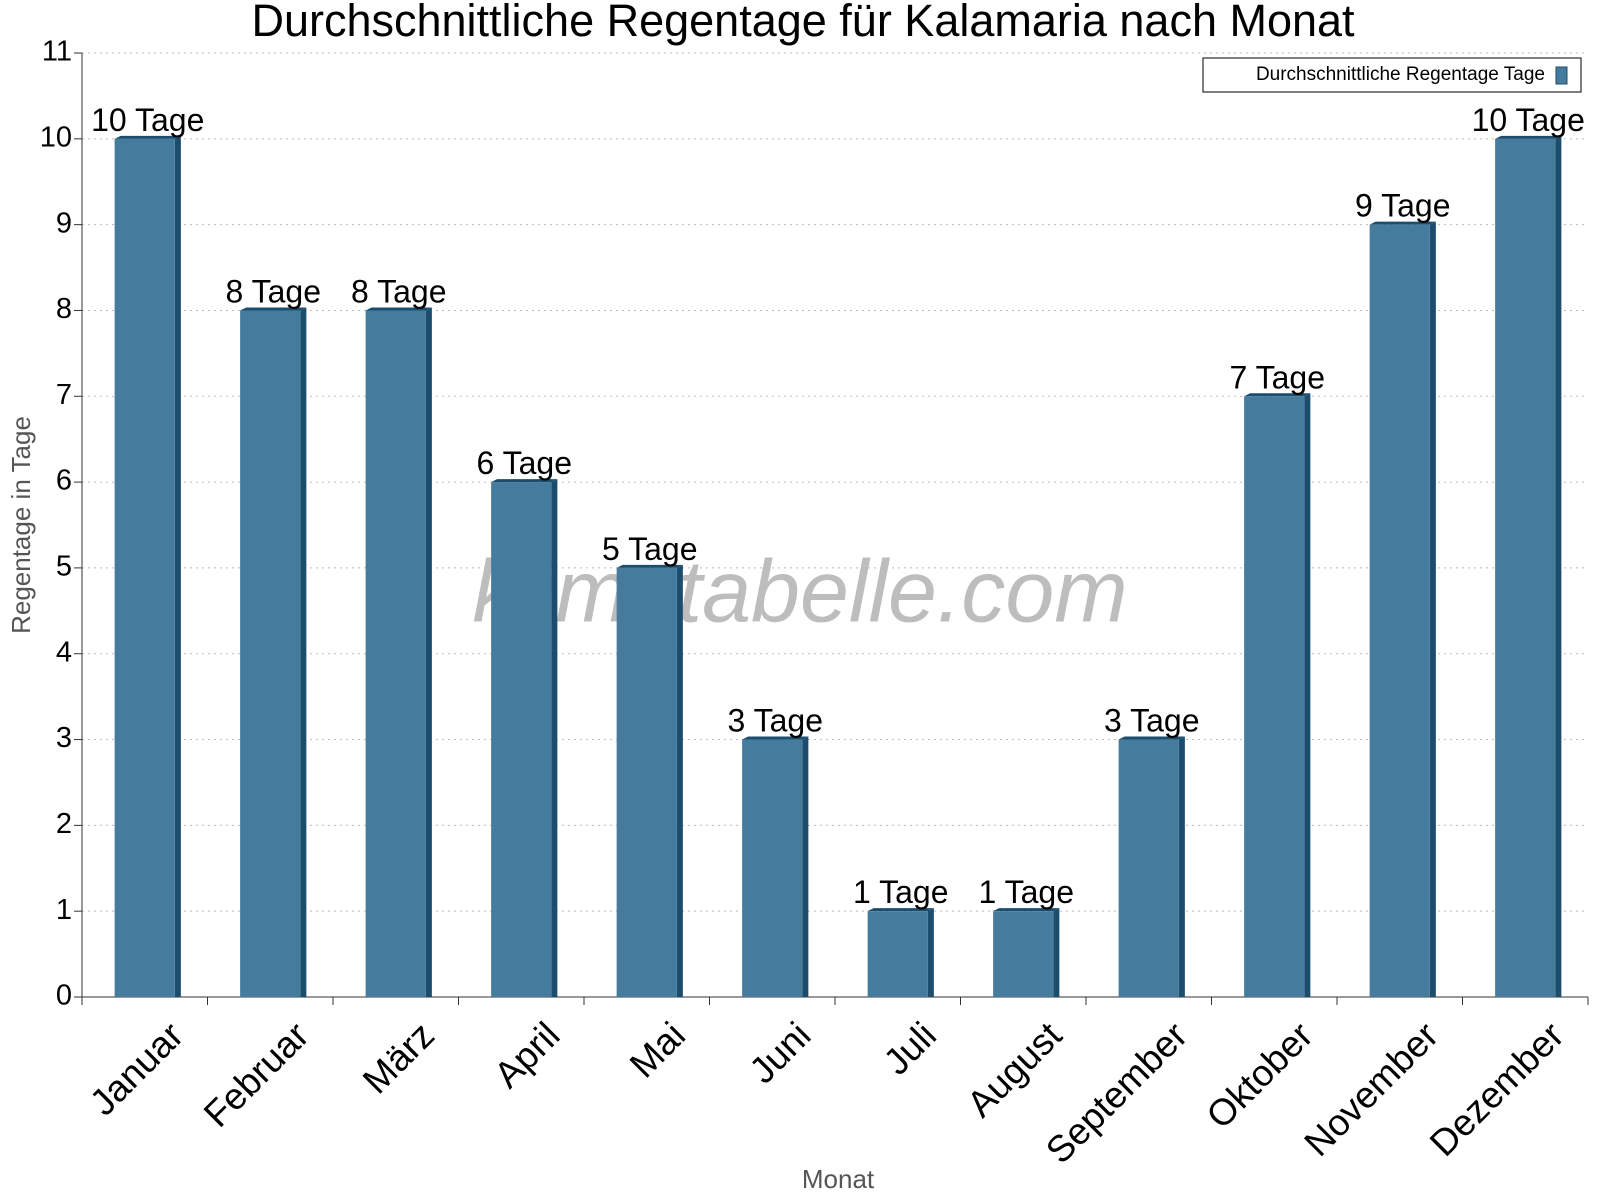 This screenshot has width=1600, height=1200. What do you see at coordinates (650, 549) in the screenshot?
I see `data-label: 5 Tage` at bounding box center [650, 549].